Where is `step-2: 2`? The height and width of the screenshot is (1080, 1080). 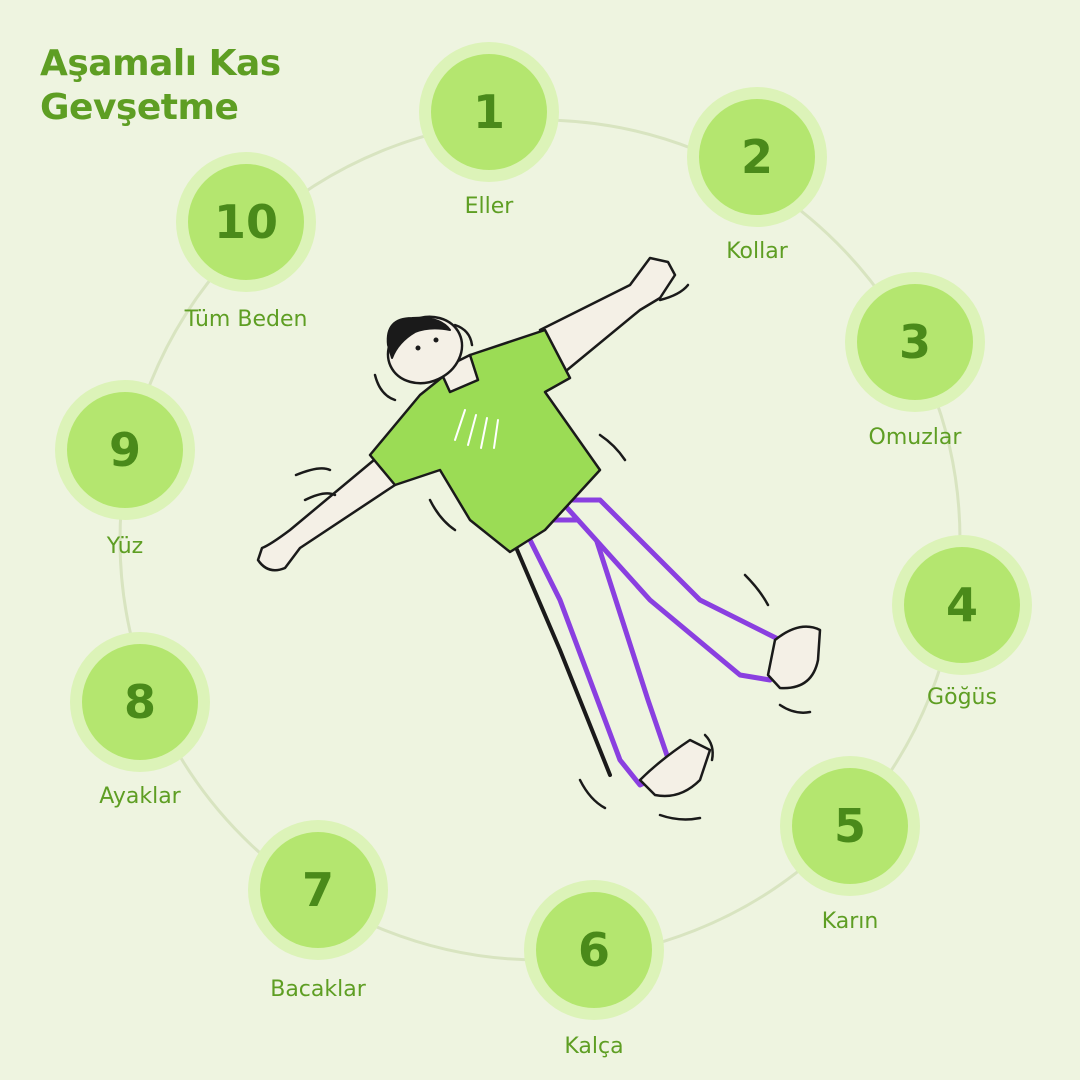
step-2: 2 is located at coordinates (757, 157).